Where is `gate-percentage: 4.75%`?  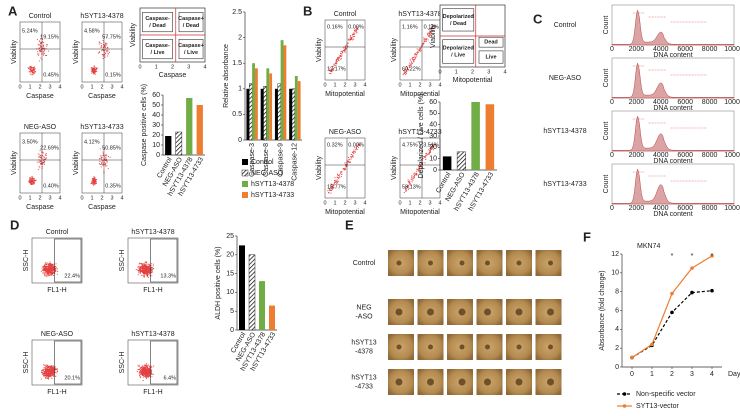 gate-percentage: 4.75% is located at coordinates (410, 146).